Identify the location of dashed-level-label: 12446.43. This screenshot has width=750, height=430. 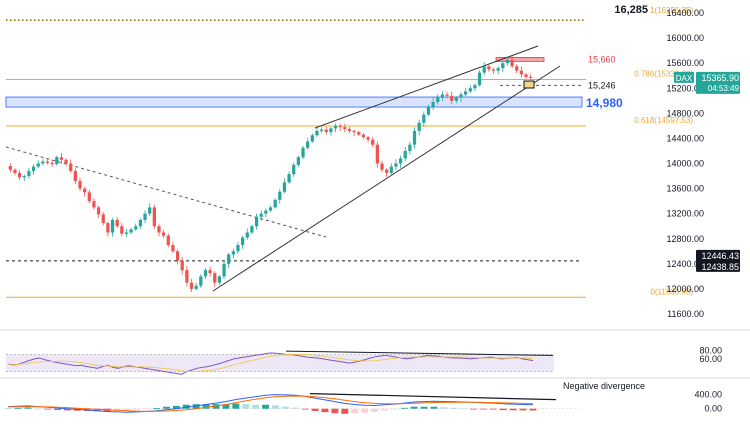
(720, 256).